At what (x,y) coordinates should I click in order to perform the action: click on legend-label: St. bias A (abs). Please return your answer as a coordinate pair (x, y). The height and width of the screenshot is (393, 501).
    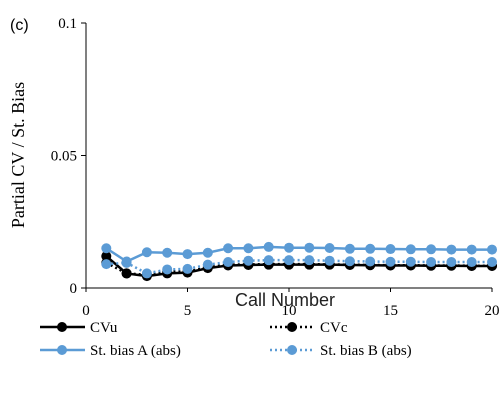
    Looking at the image, I should click on (135, 351).